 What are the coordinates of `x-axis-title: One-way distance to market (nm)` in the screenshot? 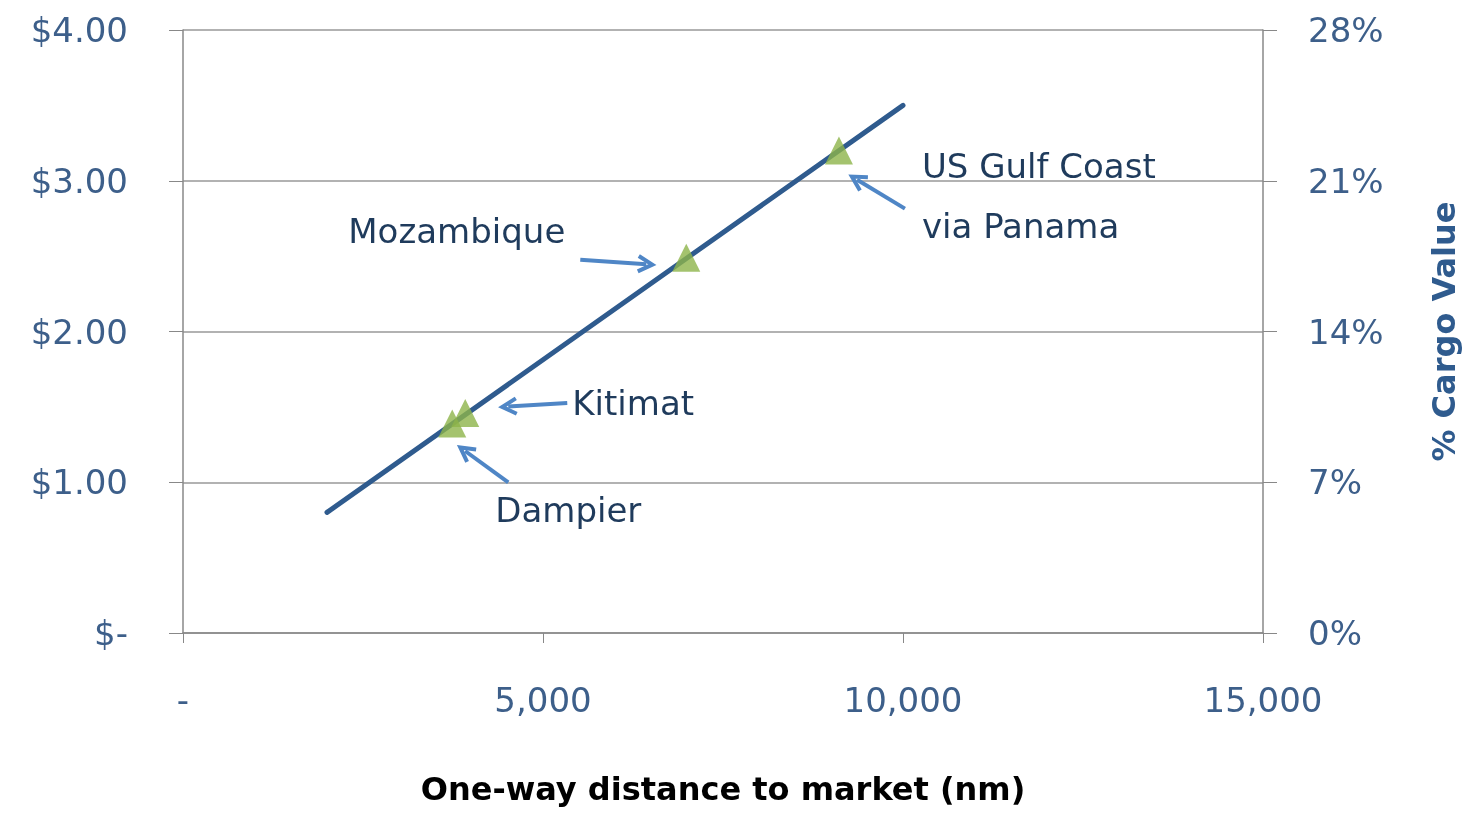 It's located at (723, 789).